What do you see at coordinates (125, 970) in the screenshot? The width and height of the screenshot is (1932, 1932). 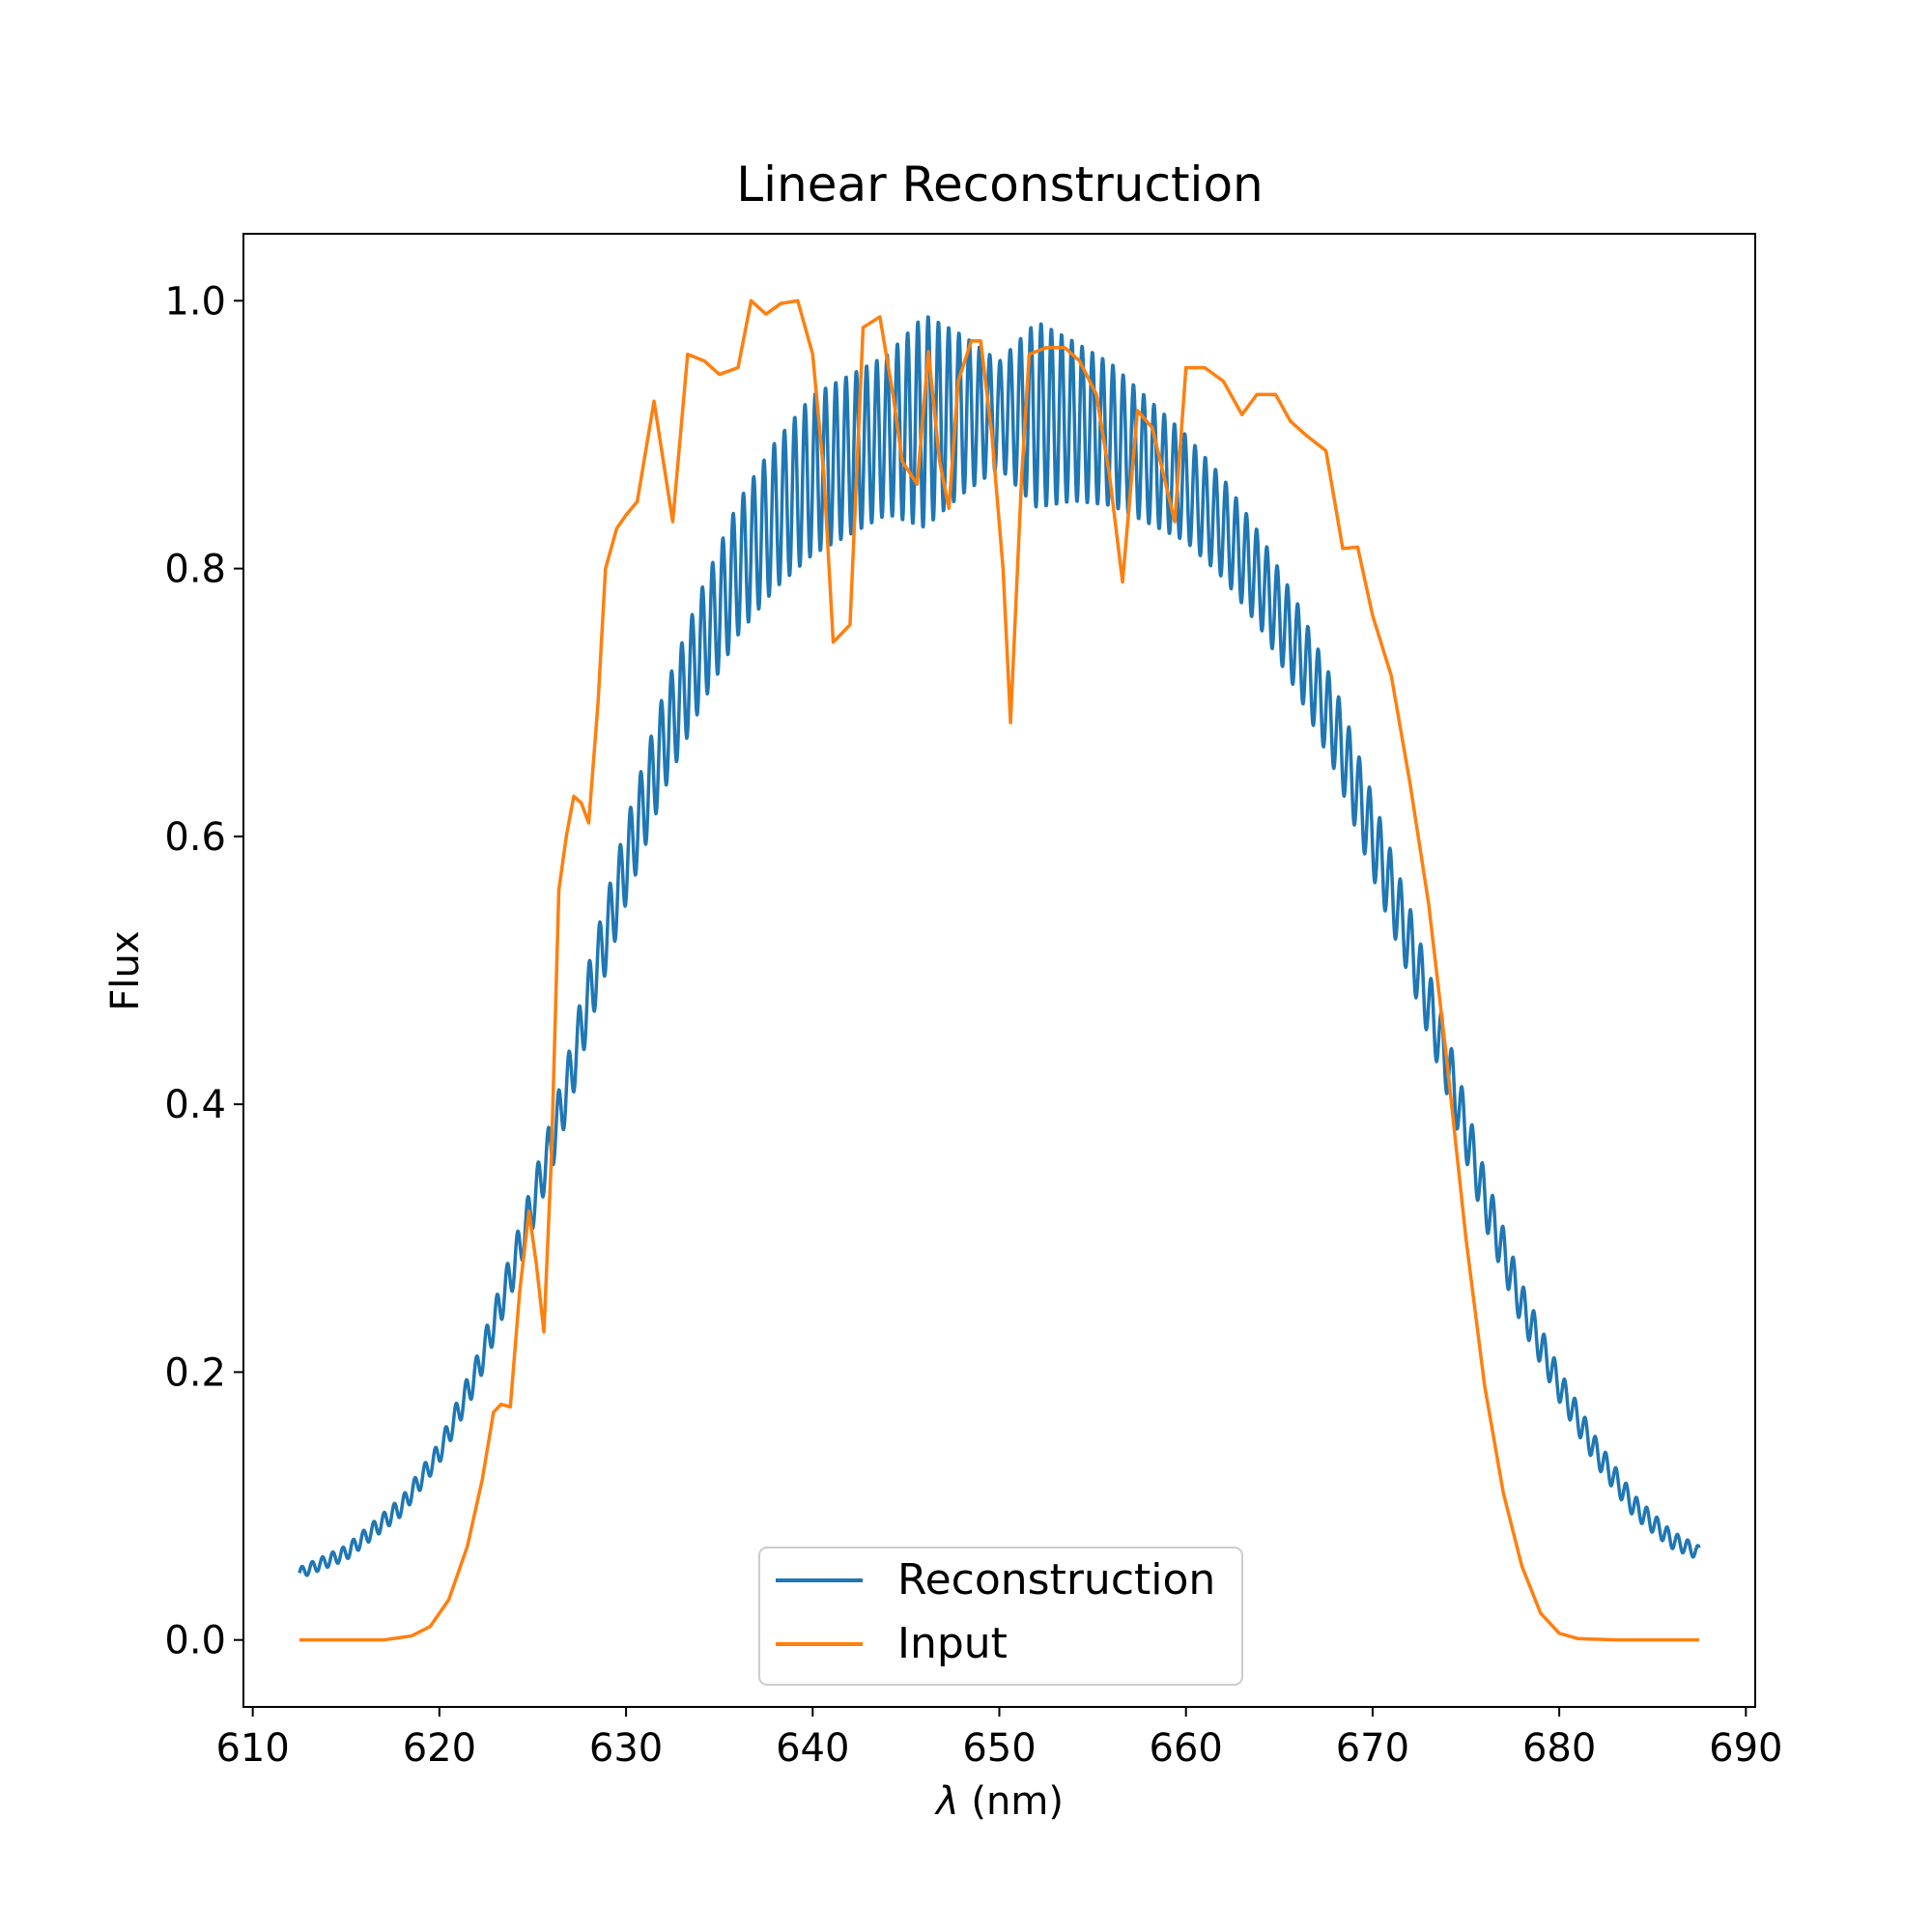 I see `y-axis-label: Flux` at bounding box center [125, 970].